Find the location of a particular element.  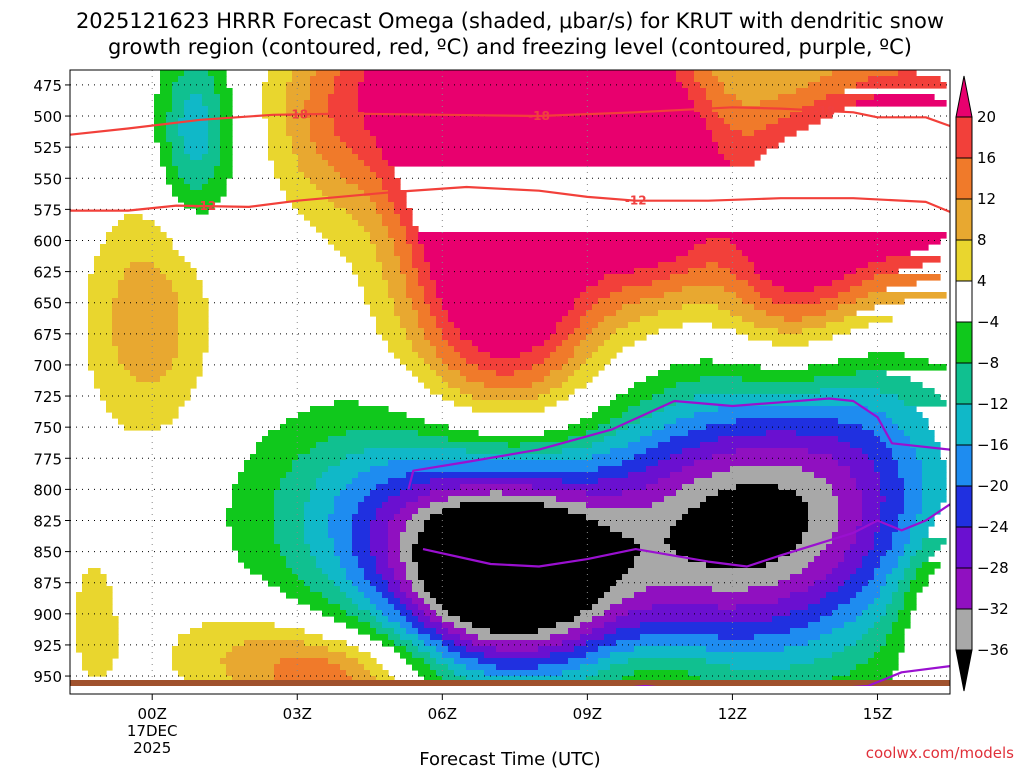

colorbar-label: −4 is located at coordinates (988, 322).